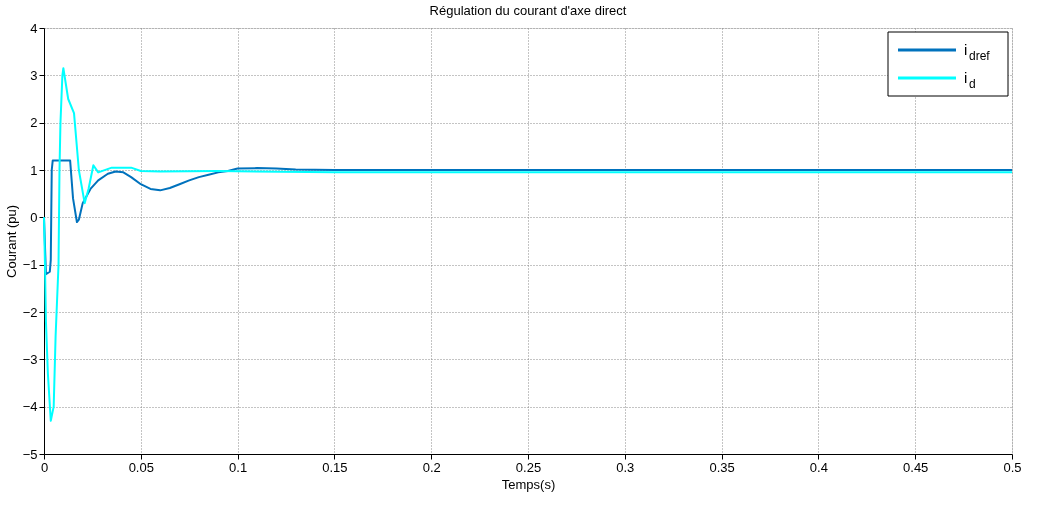 The width and height of the screenshot is (1050, 516). Describe the element at coordinates (528, 467) in the screenshot. I see `x-tick-label: 0.25` at that location.